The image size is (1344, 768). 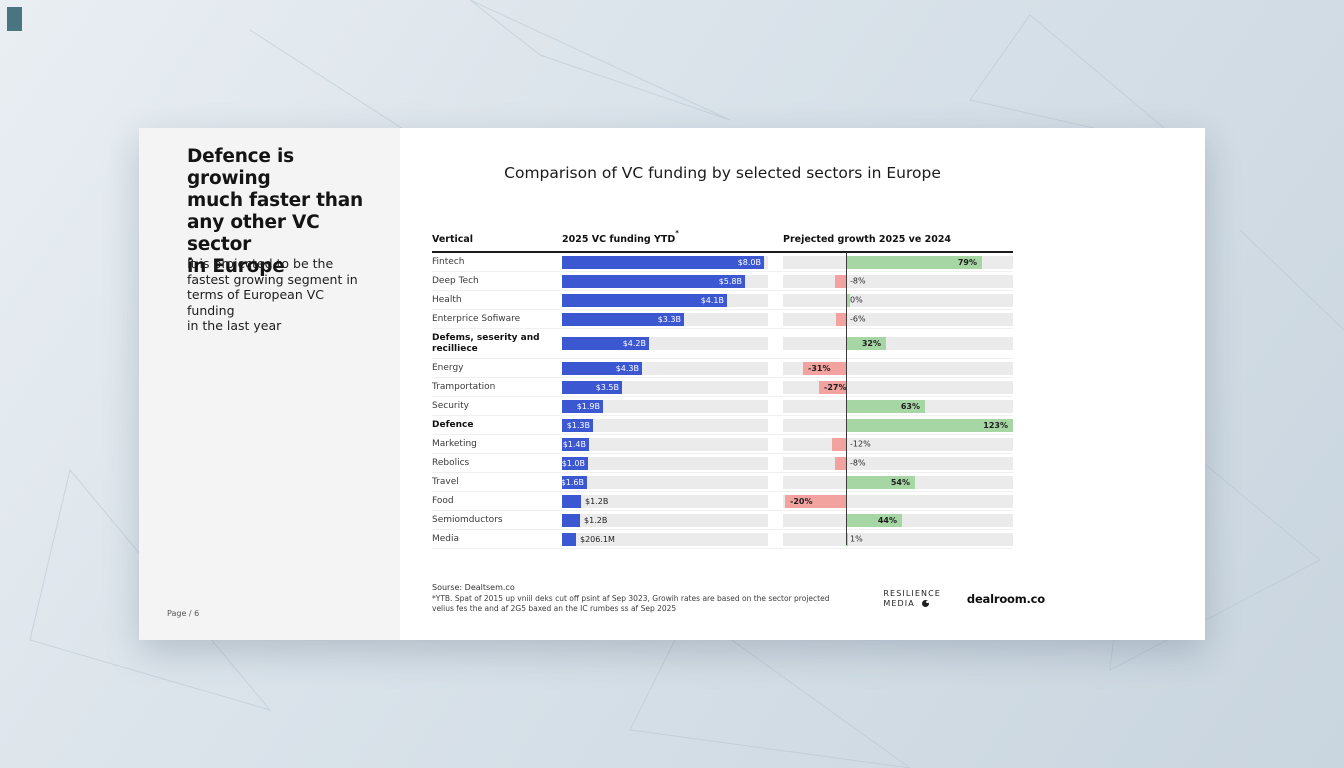 What do you see at coordinates (867, 240) in the screenshot?
I see `column-header-growth: Prejected growth 2025 ve 2024` at bounding box center [867, 240].